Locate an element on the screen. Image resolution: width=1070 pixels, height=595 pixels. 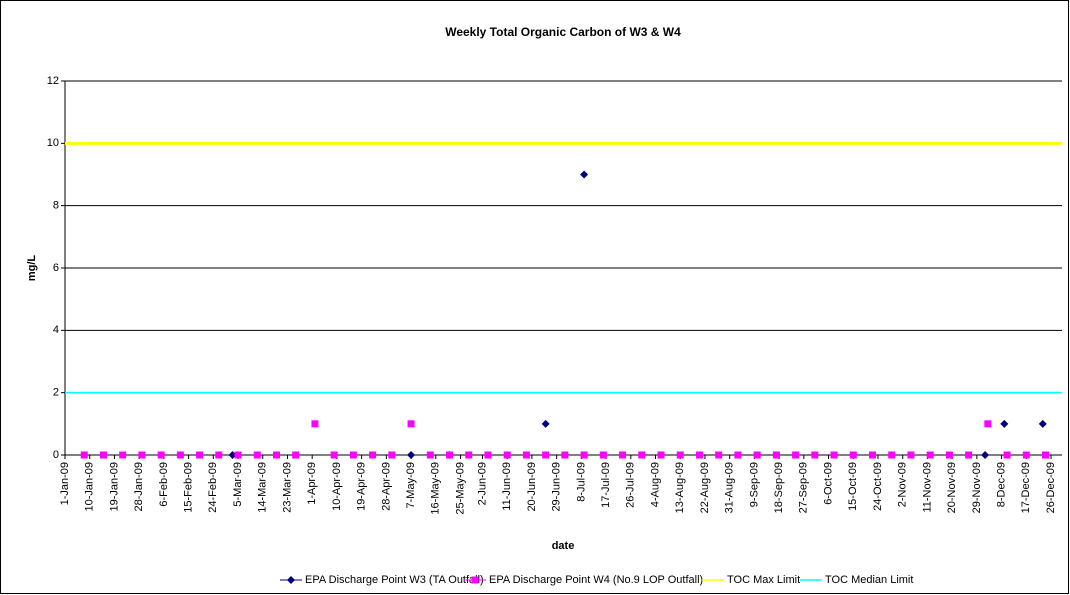
x-tick-label: 11-Jun-09 is located at coordinates (507, 486).